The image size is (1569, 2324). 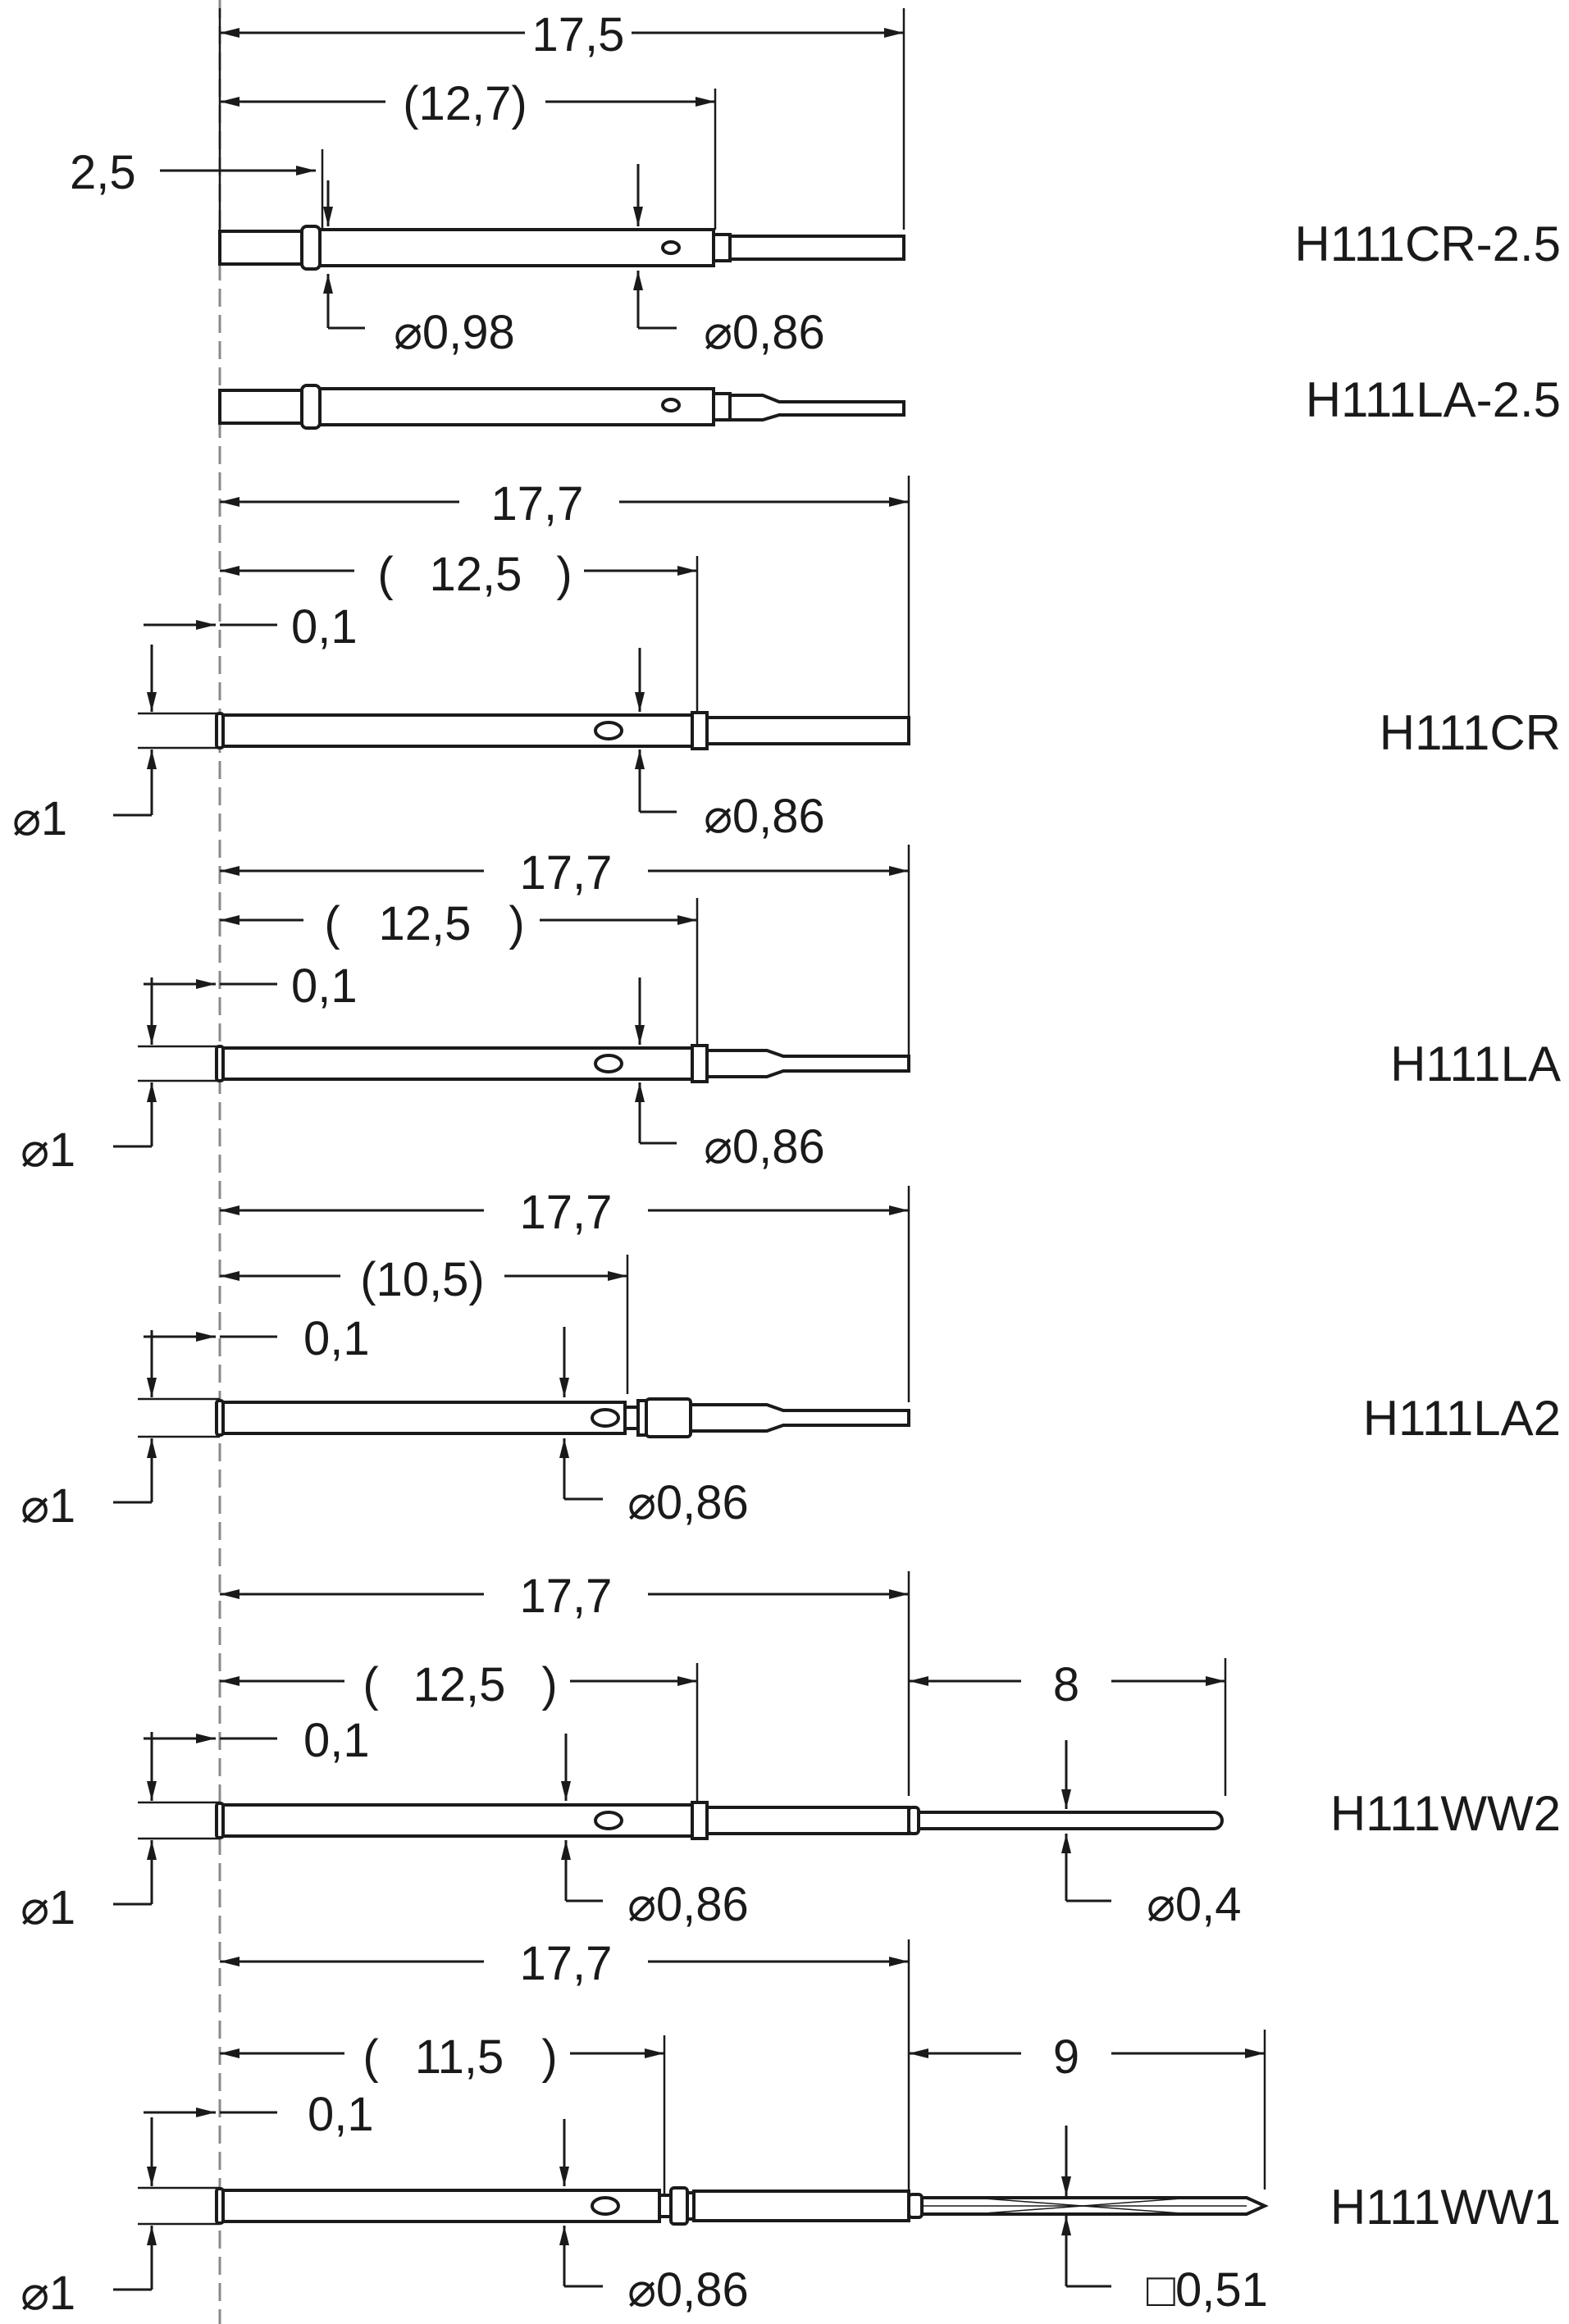 What do you see at coordinates (454, 332) in the screenshot?
I see `dim-diameter-collar: ⌀0,98` at bounding box center [454, 332].